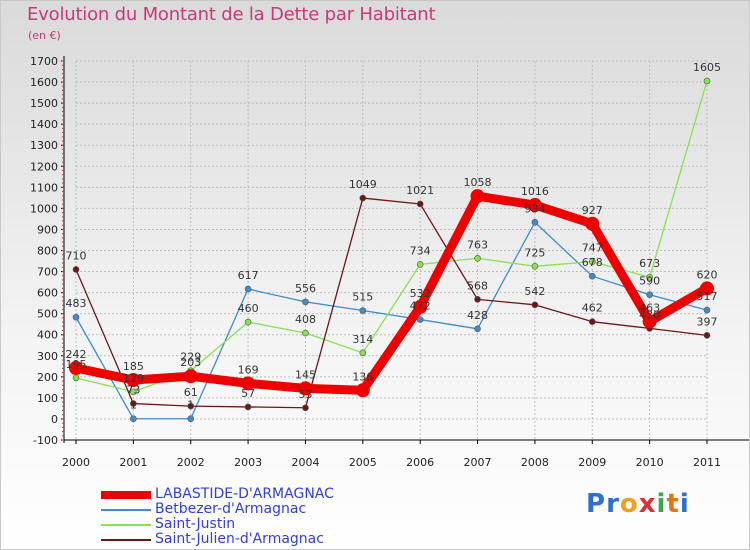 This screenshot has width=750, height=550. Describe the element at coordinates (477, 244) in the screenshot. I see `data-label: 763` at that location.